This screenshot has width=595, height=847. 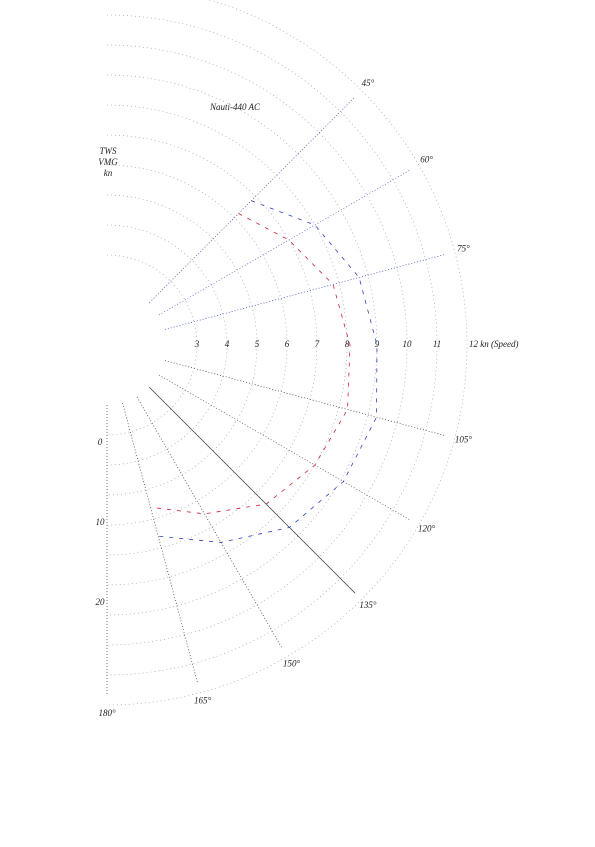 What do you see at coordinates (108, 151) in the screenshot?
I see `legend-label: TWS` at bounding box center [108, 151].